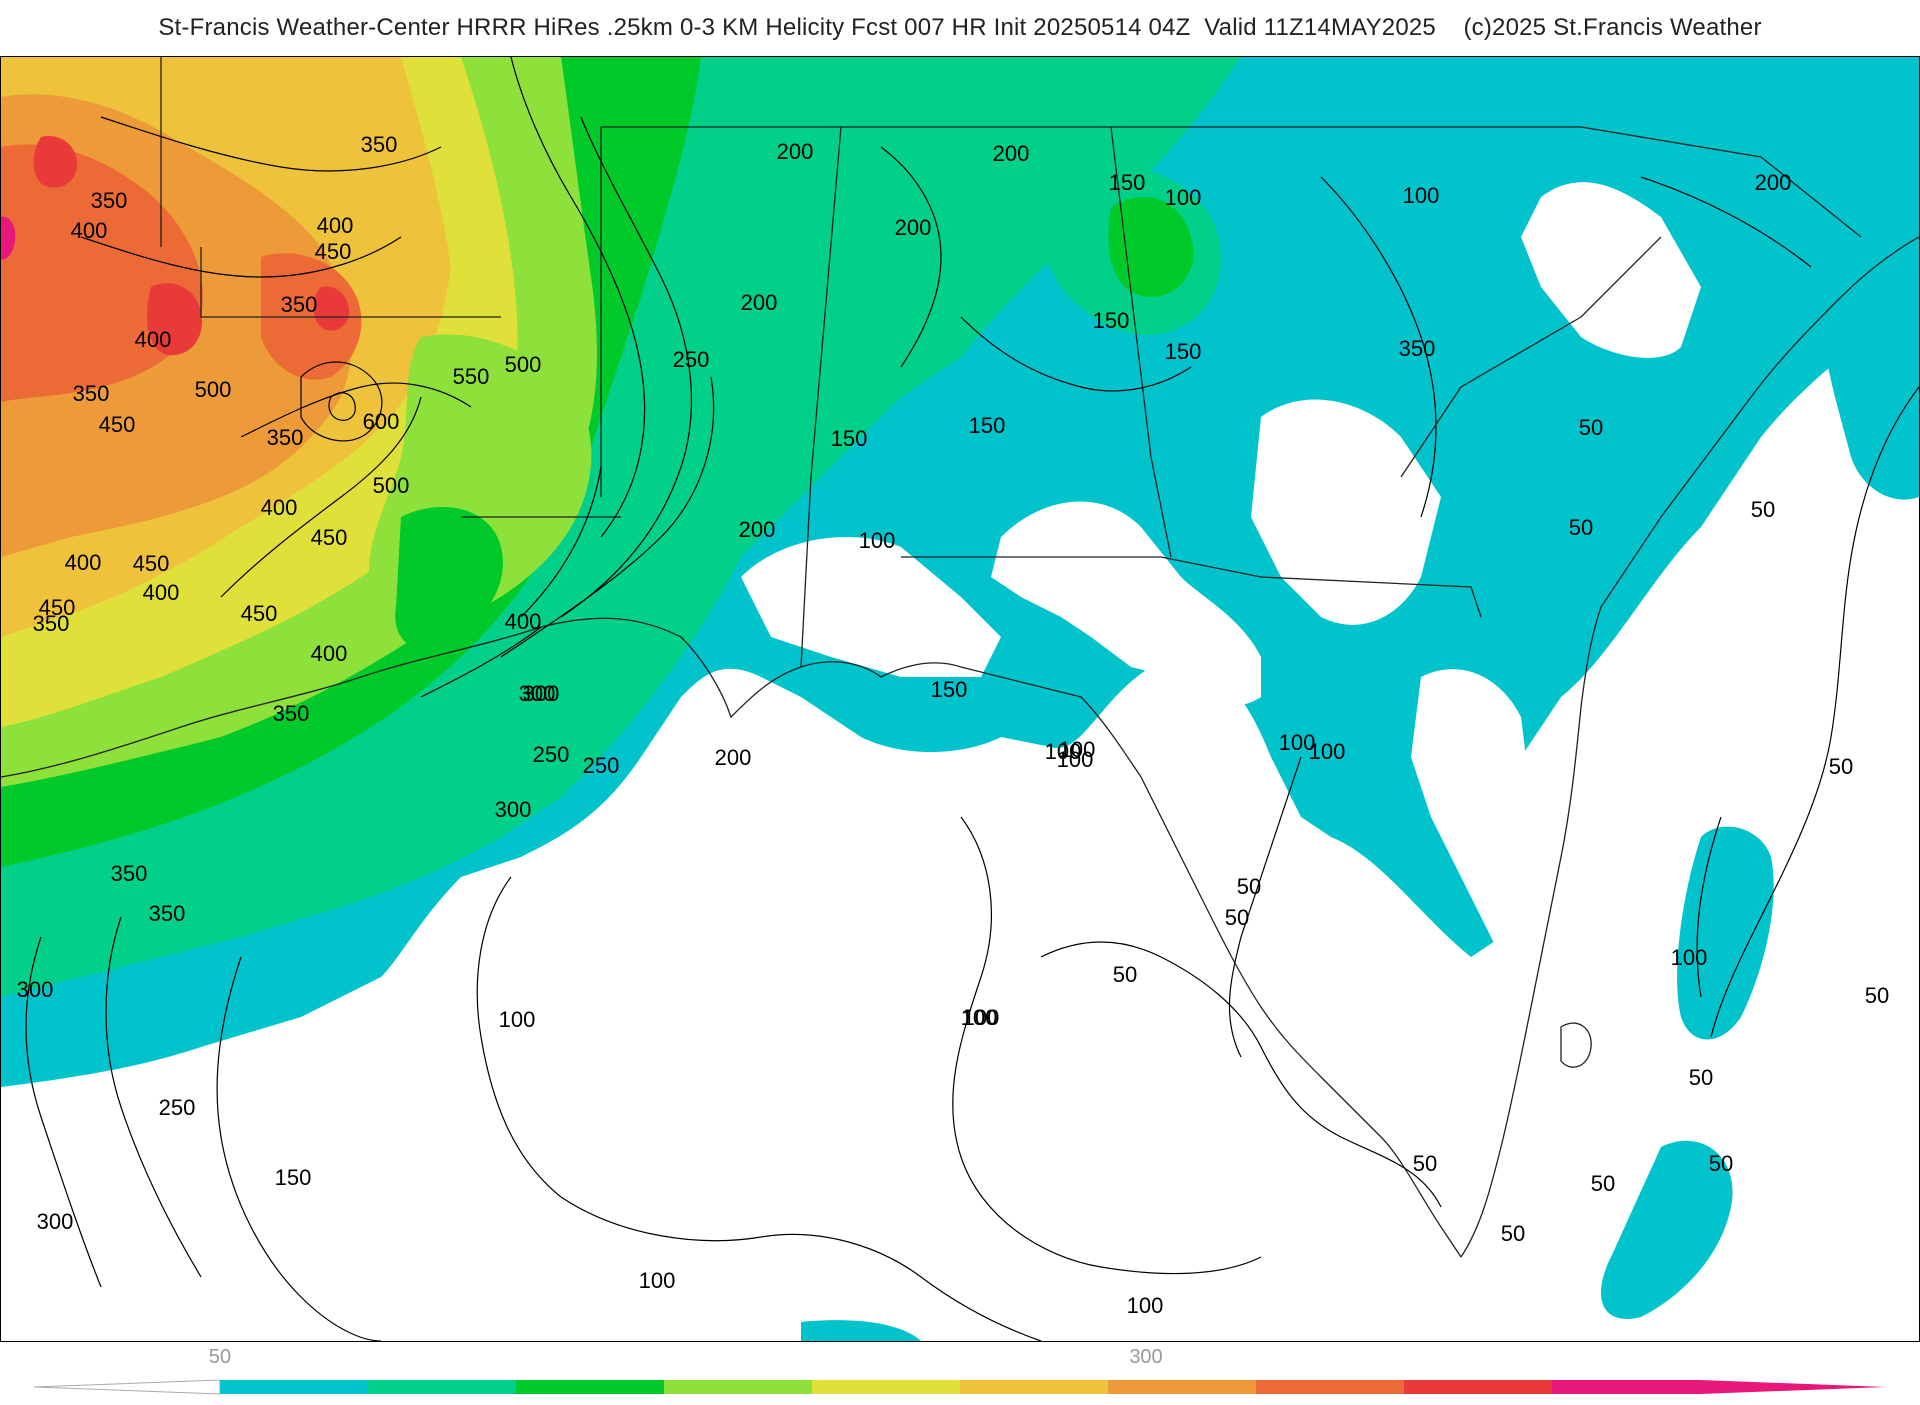 The image size is (1920, 1405). Describe the element at coordinates (561, 542) in the screenshot. I see `contour-400-plains` at that location.